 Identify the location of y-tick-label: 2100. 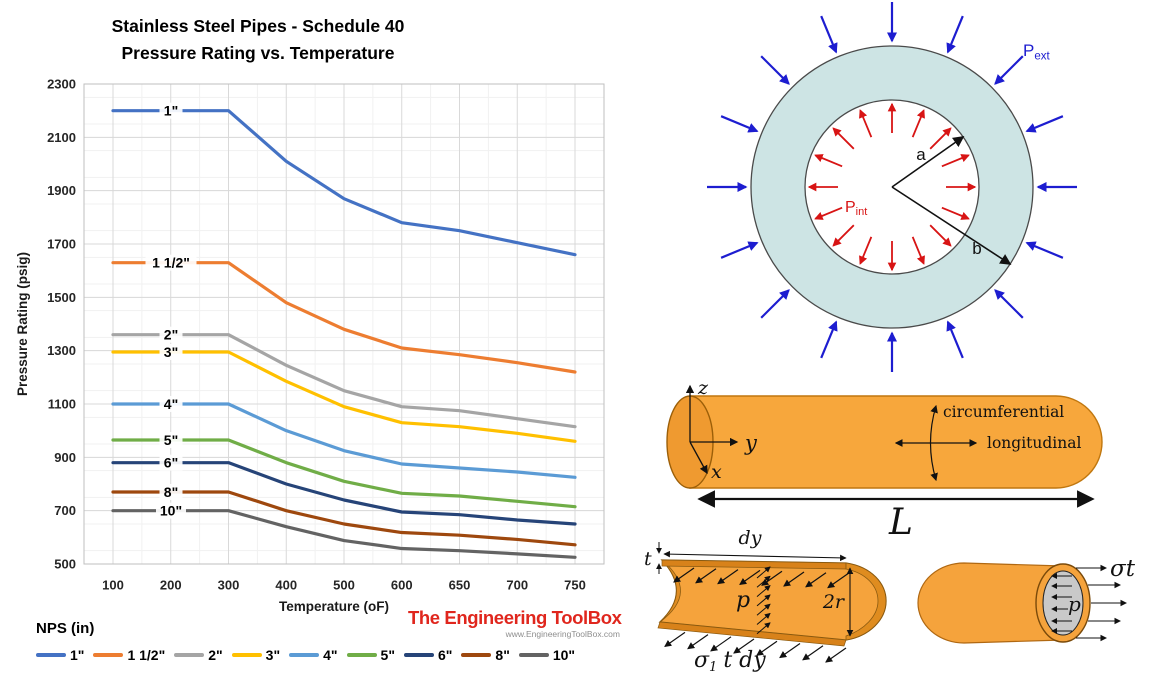
(61, 137).